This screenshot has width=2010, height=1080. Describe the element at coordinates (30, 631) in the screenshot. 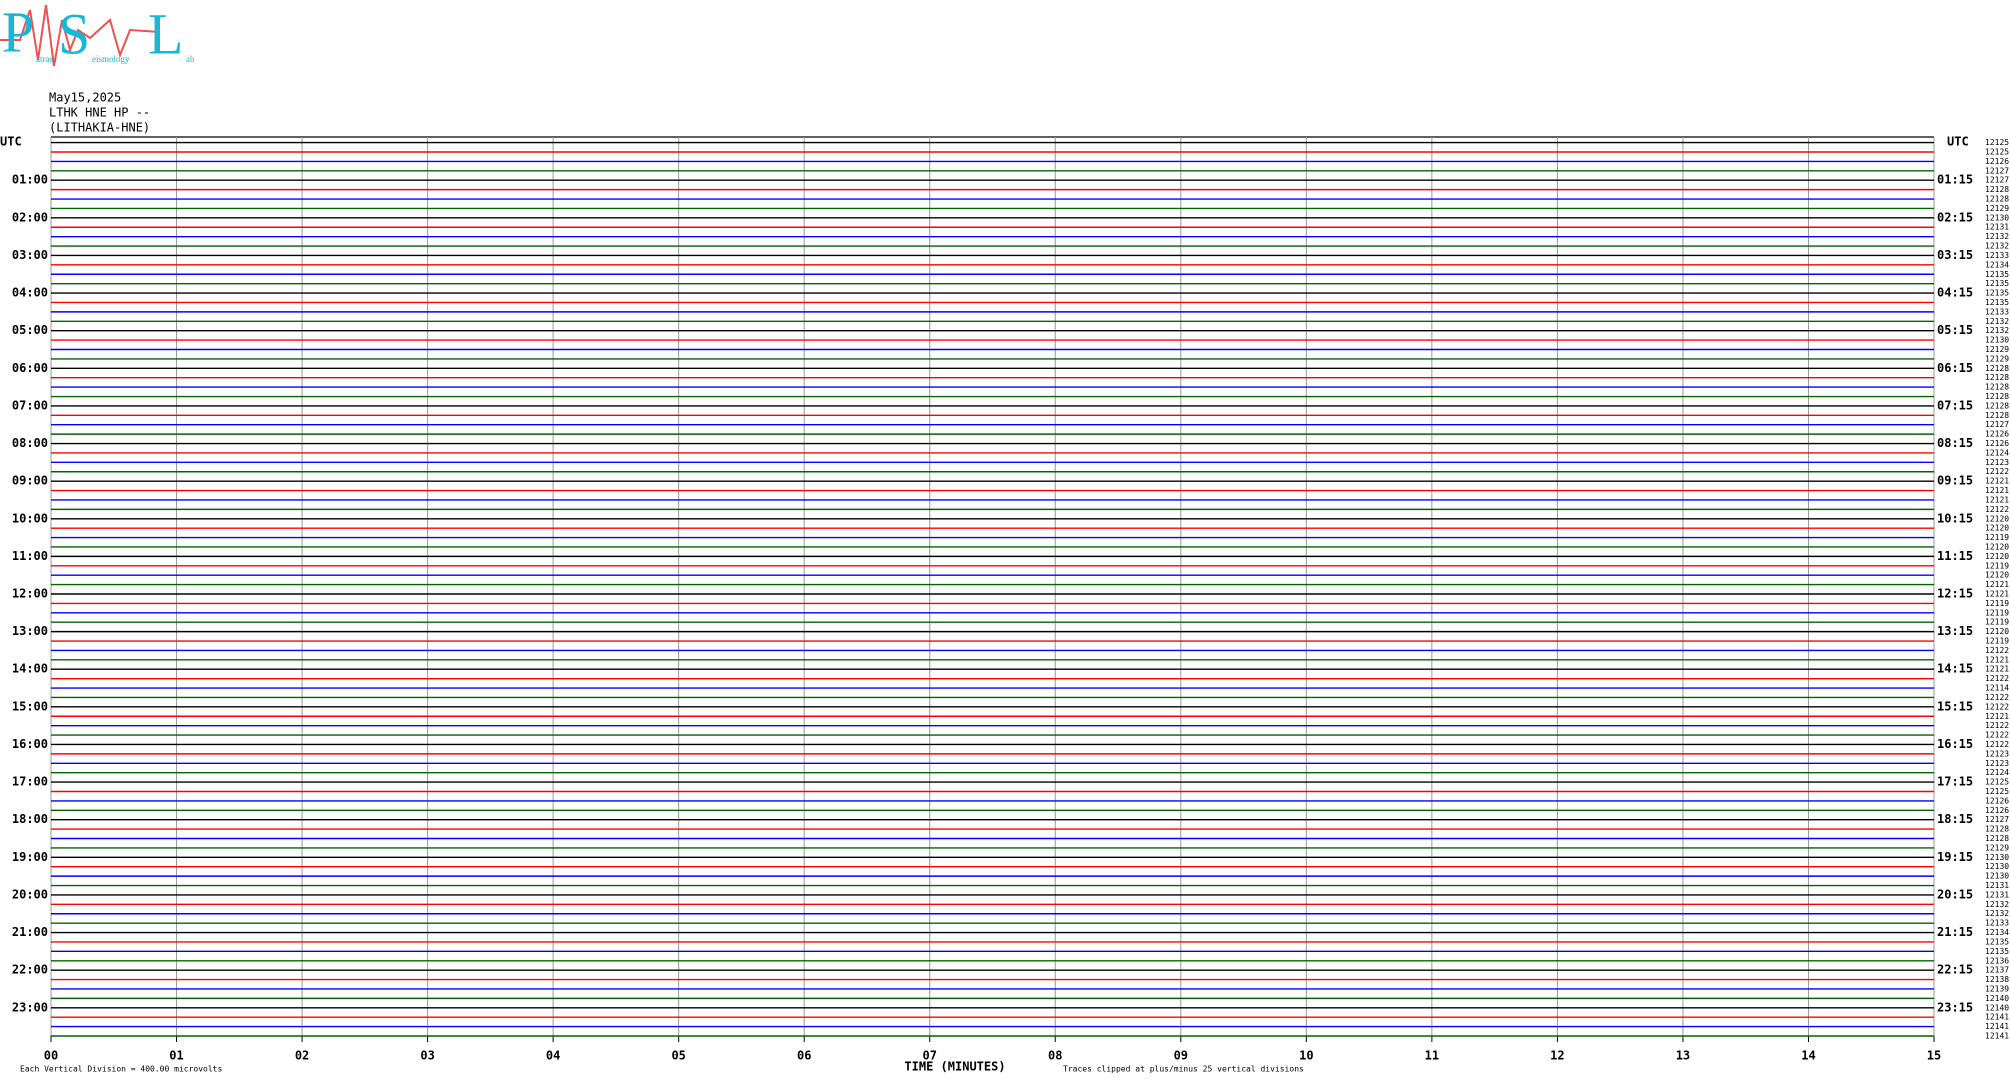

I see `hour-label: 13:00` at that location.